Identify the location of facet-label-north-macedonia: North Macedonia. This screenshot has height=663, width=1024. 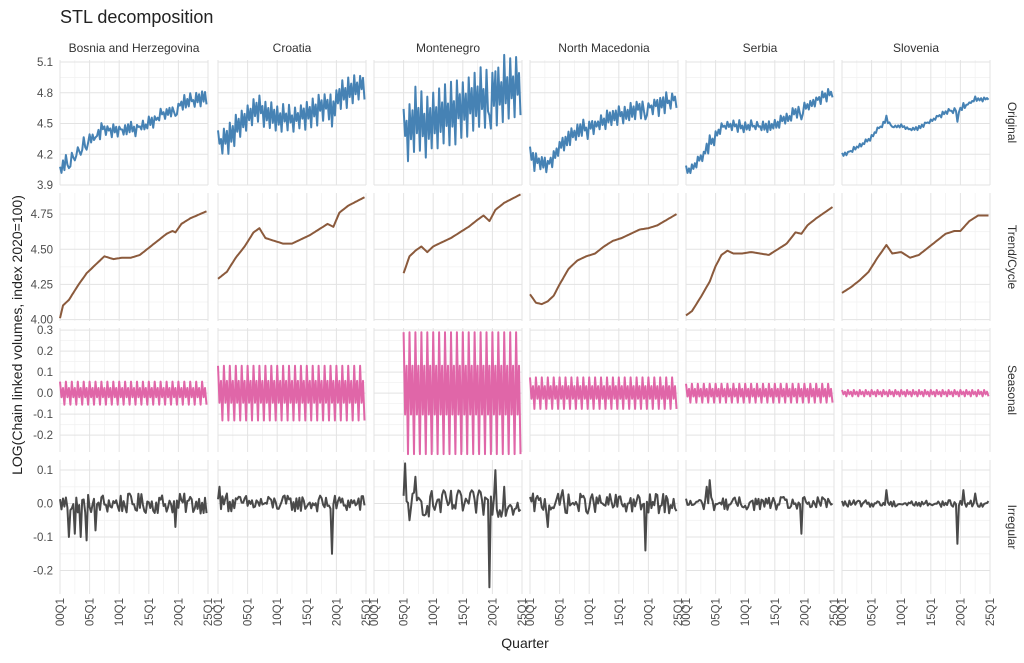
(604, 48).